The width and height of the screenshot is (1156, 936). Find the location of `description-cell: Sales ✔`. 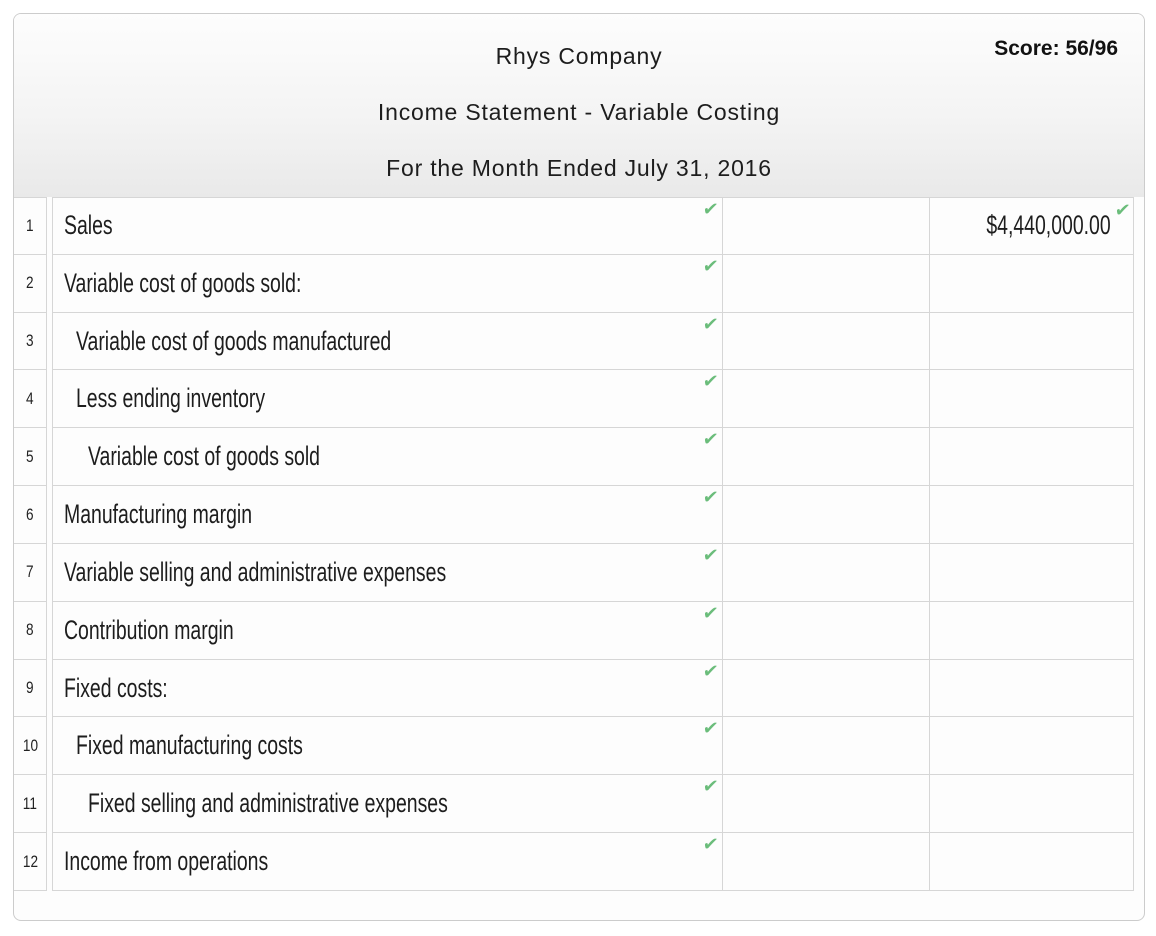

description-cell: Sales ✔ is located at coordinates (387, 226).